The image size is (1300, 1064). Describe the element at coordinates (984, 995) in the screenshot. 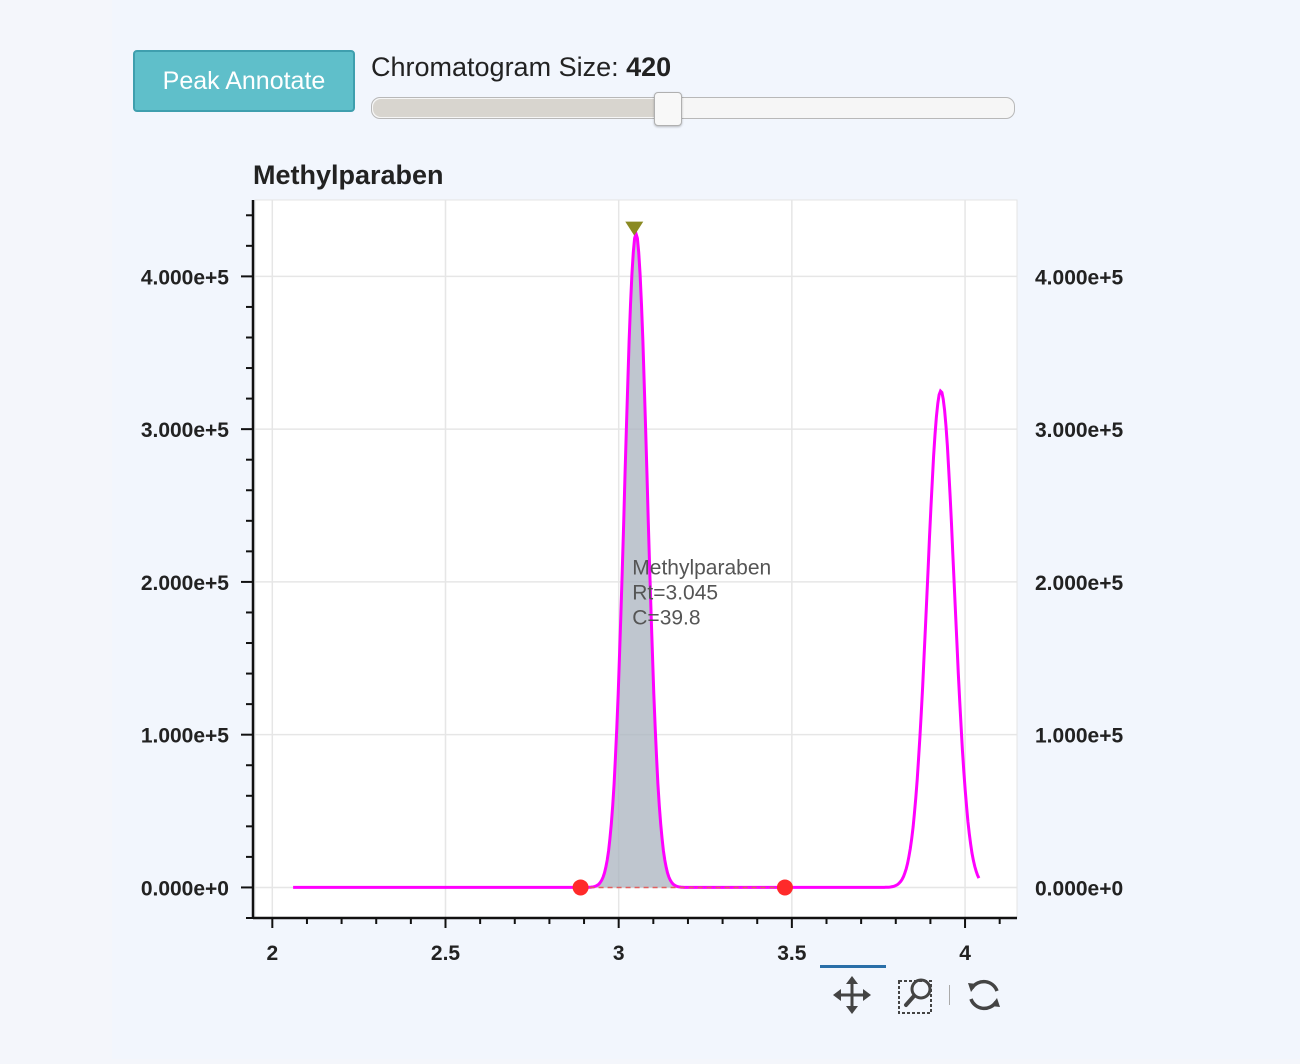

I see `reset-icon` at that location.